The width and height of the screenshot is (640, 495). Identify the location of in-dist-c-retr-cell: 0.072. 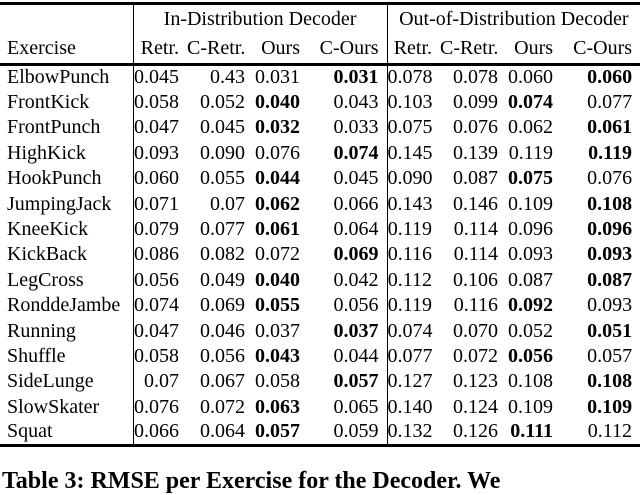
(222, 406).